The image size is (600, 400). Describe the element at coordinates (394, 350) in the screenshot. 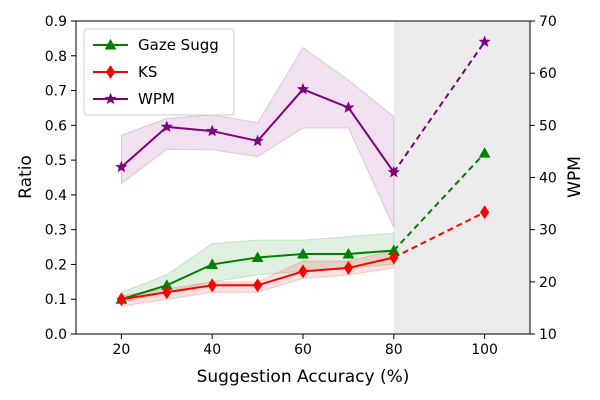

I see `x-tick-label: 80` at that location.